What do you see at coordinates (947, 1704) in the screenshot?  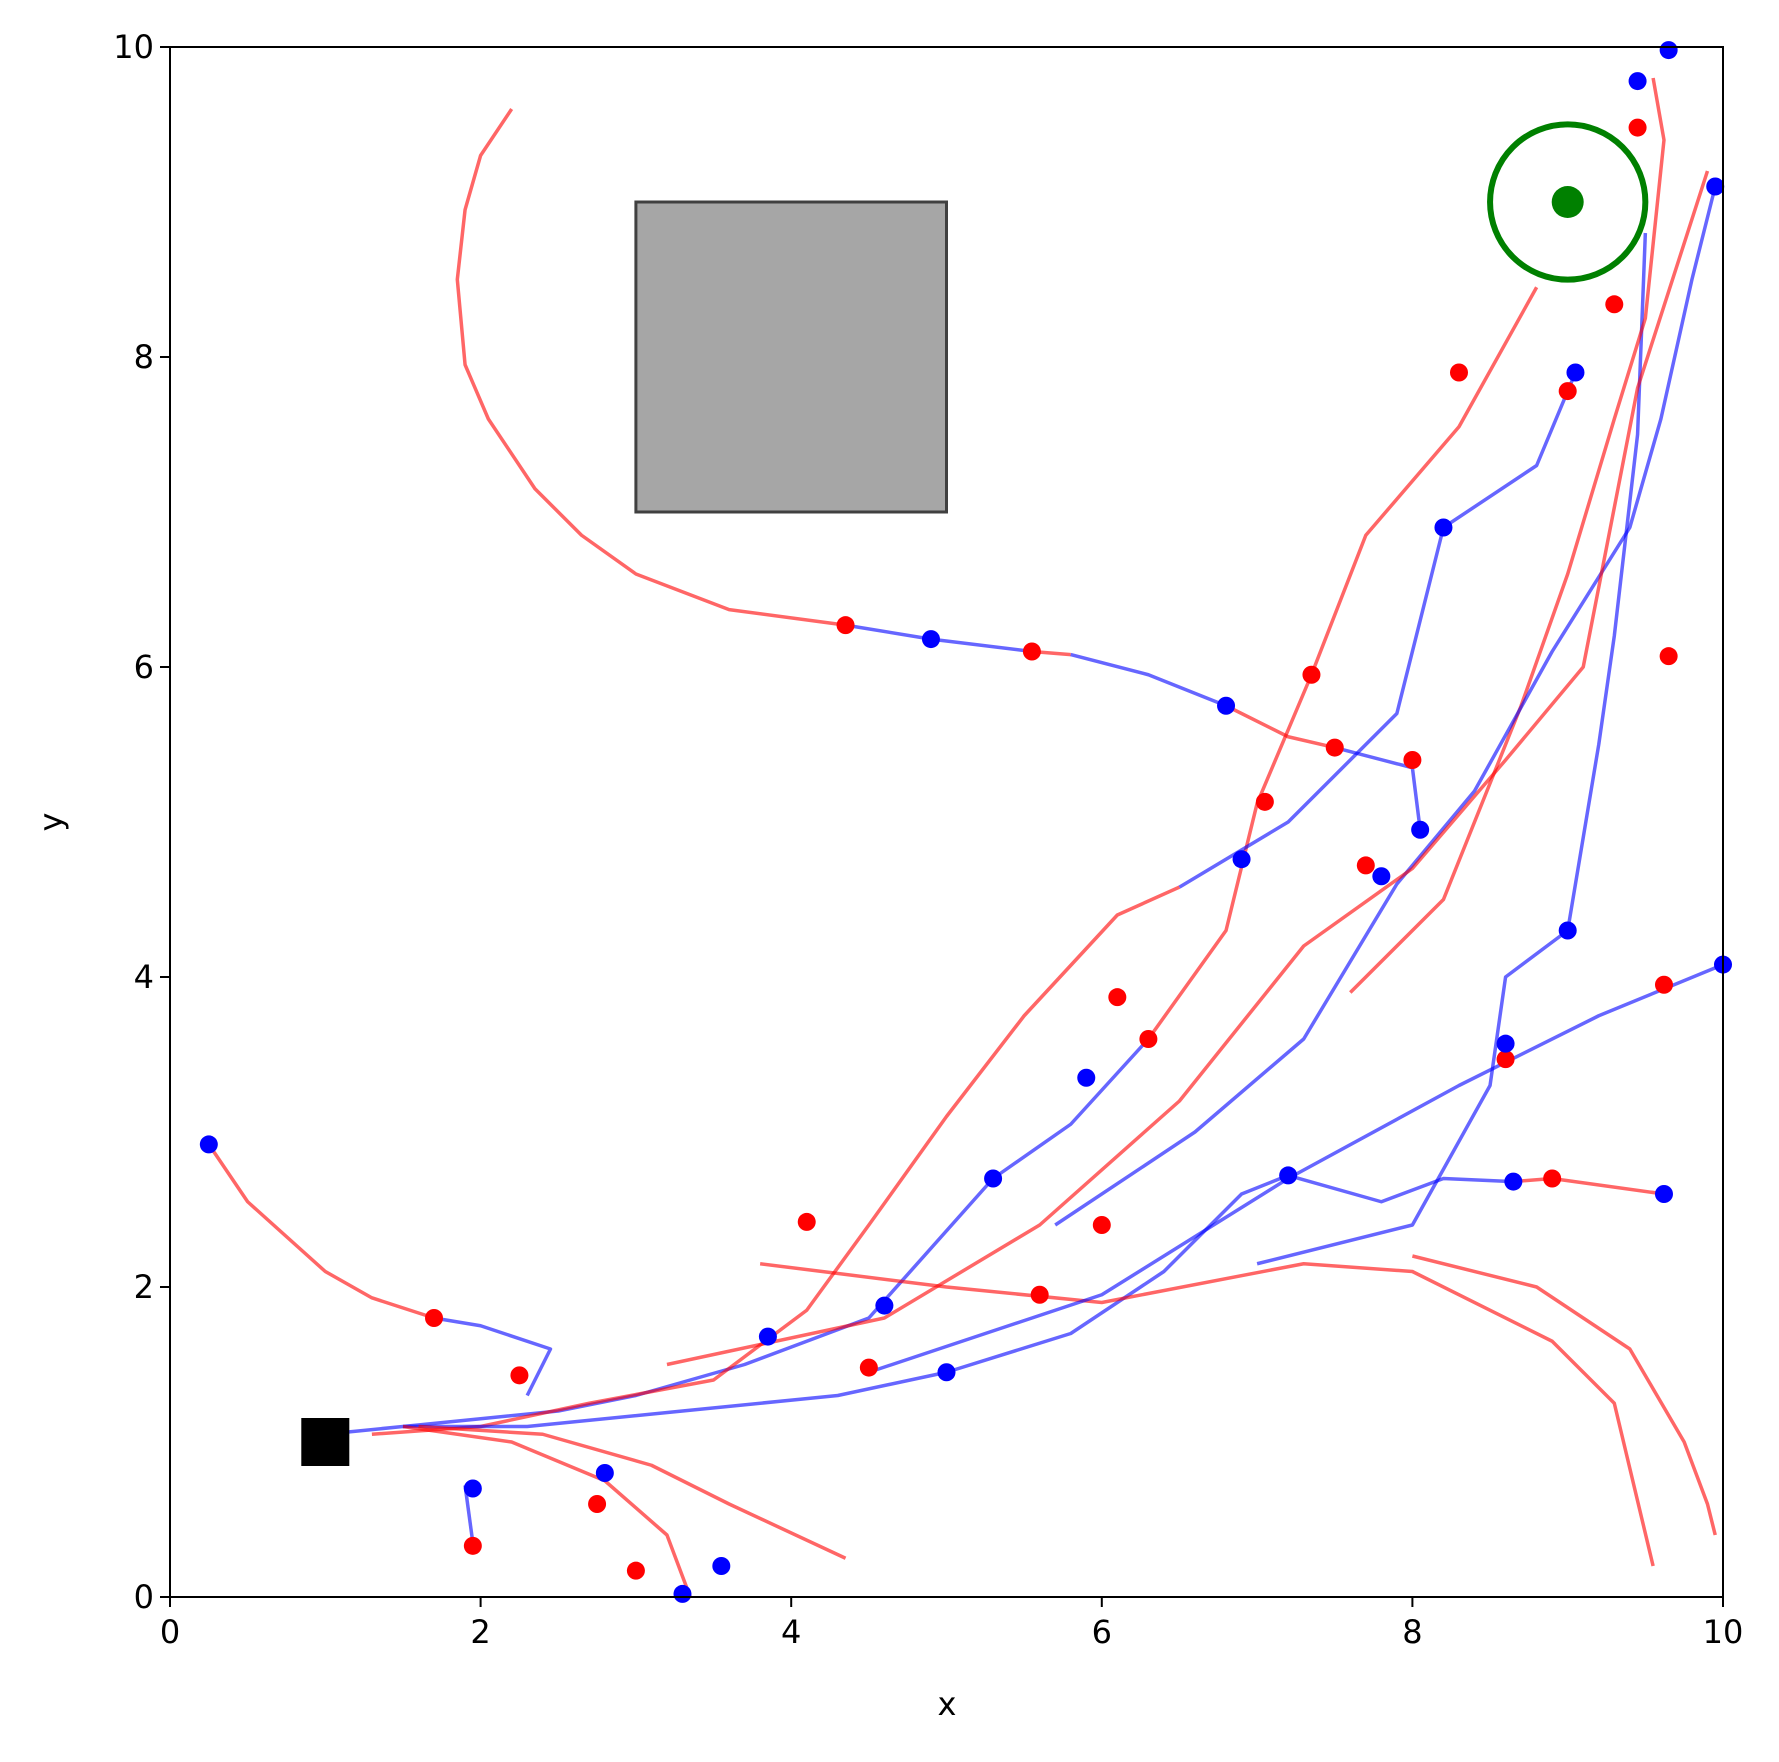 I see `x-axis-label: x` at bounding box center [947, 1704].